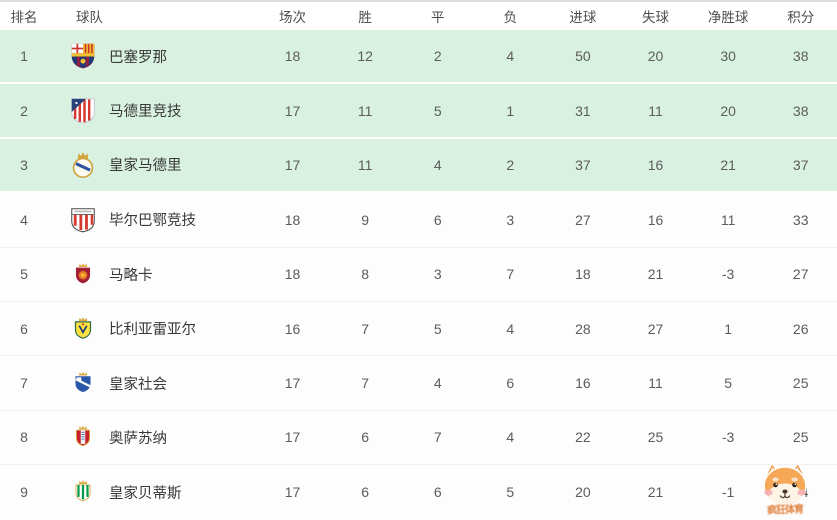 The image size is (837, 520). What do you see at coordinates (24, 110) in the screenshot?
I see `rank-cell: 2` at bounding box center [24, 110].